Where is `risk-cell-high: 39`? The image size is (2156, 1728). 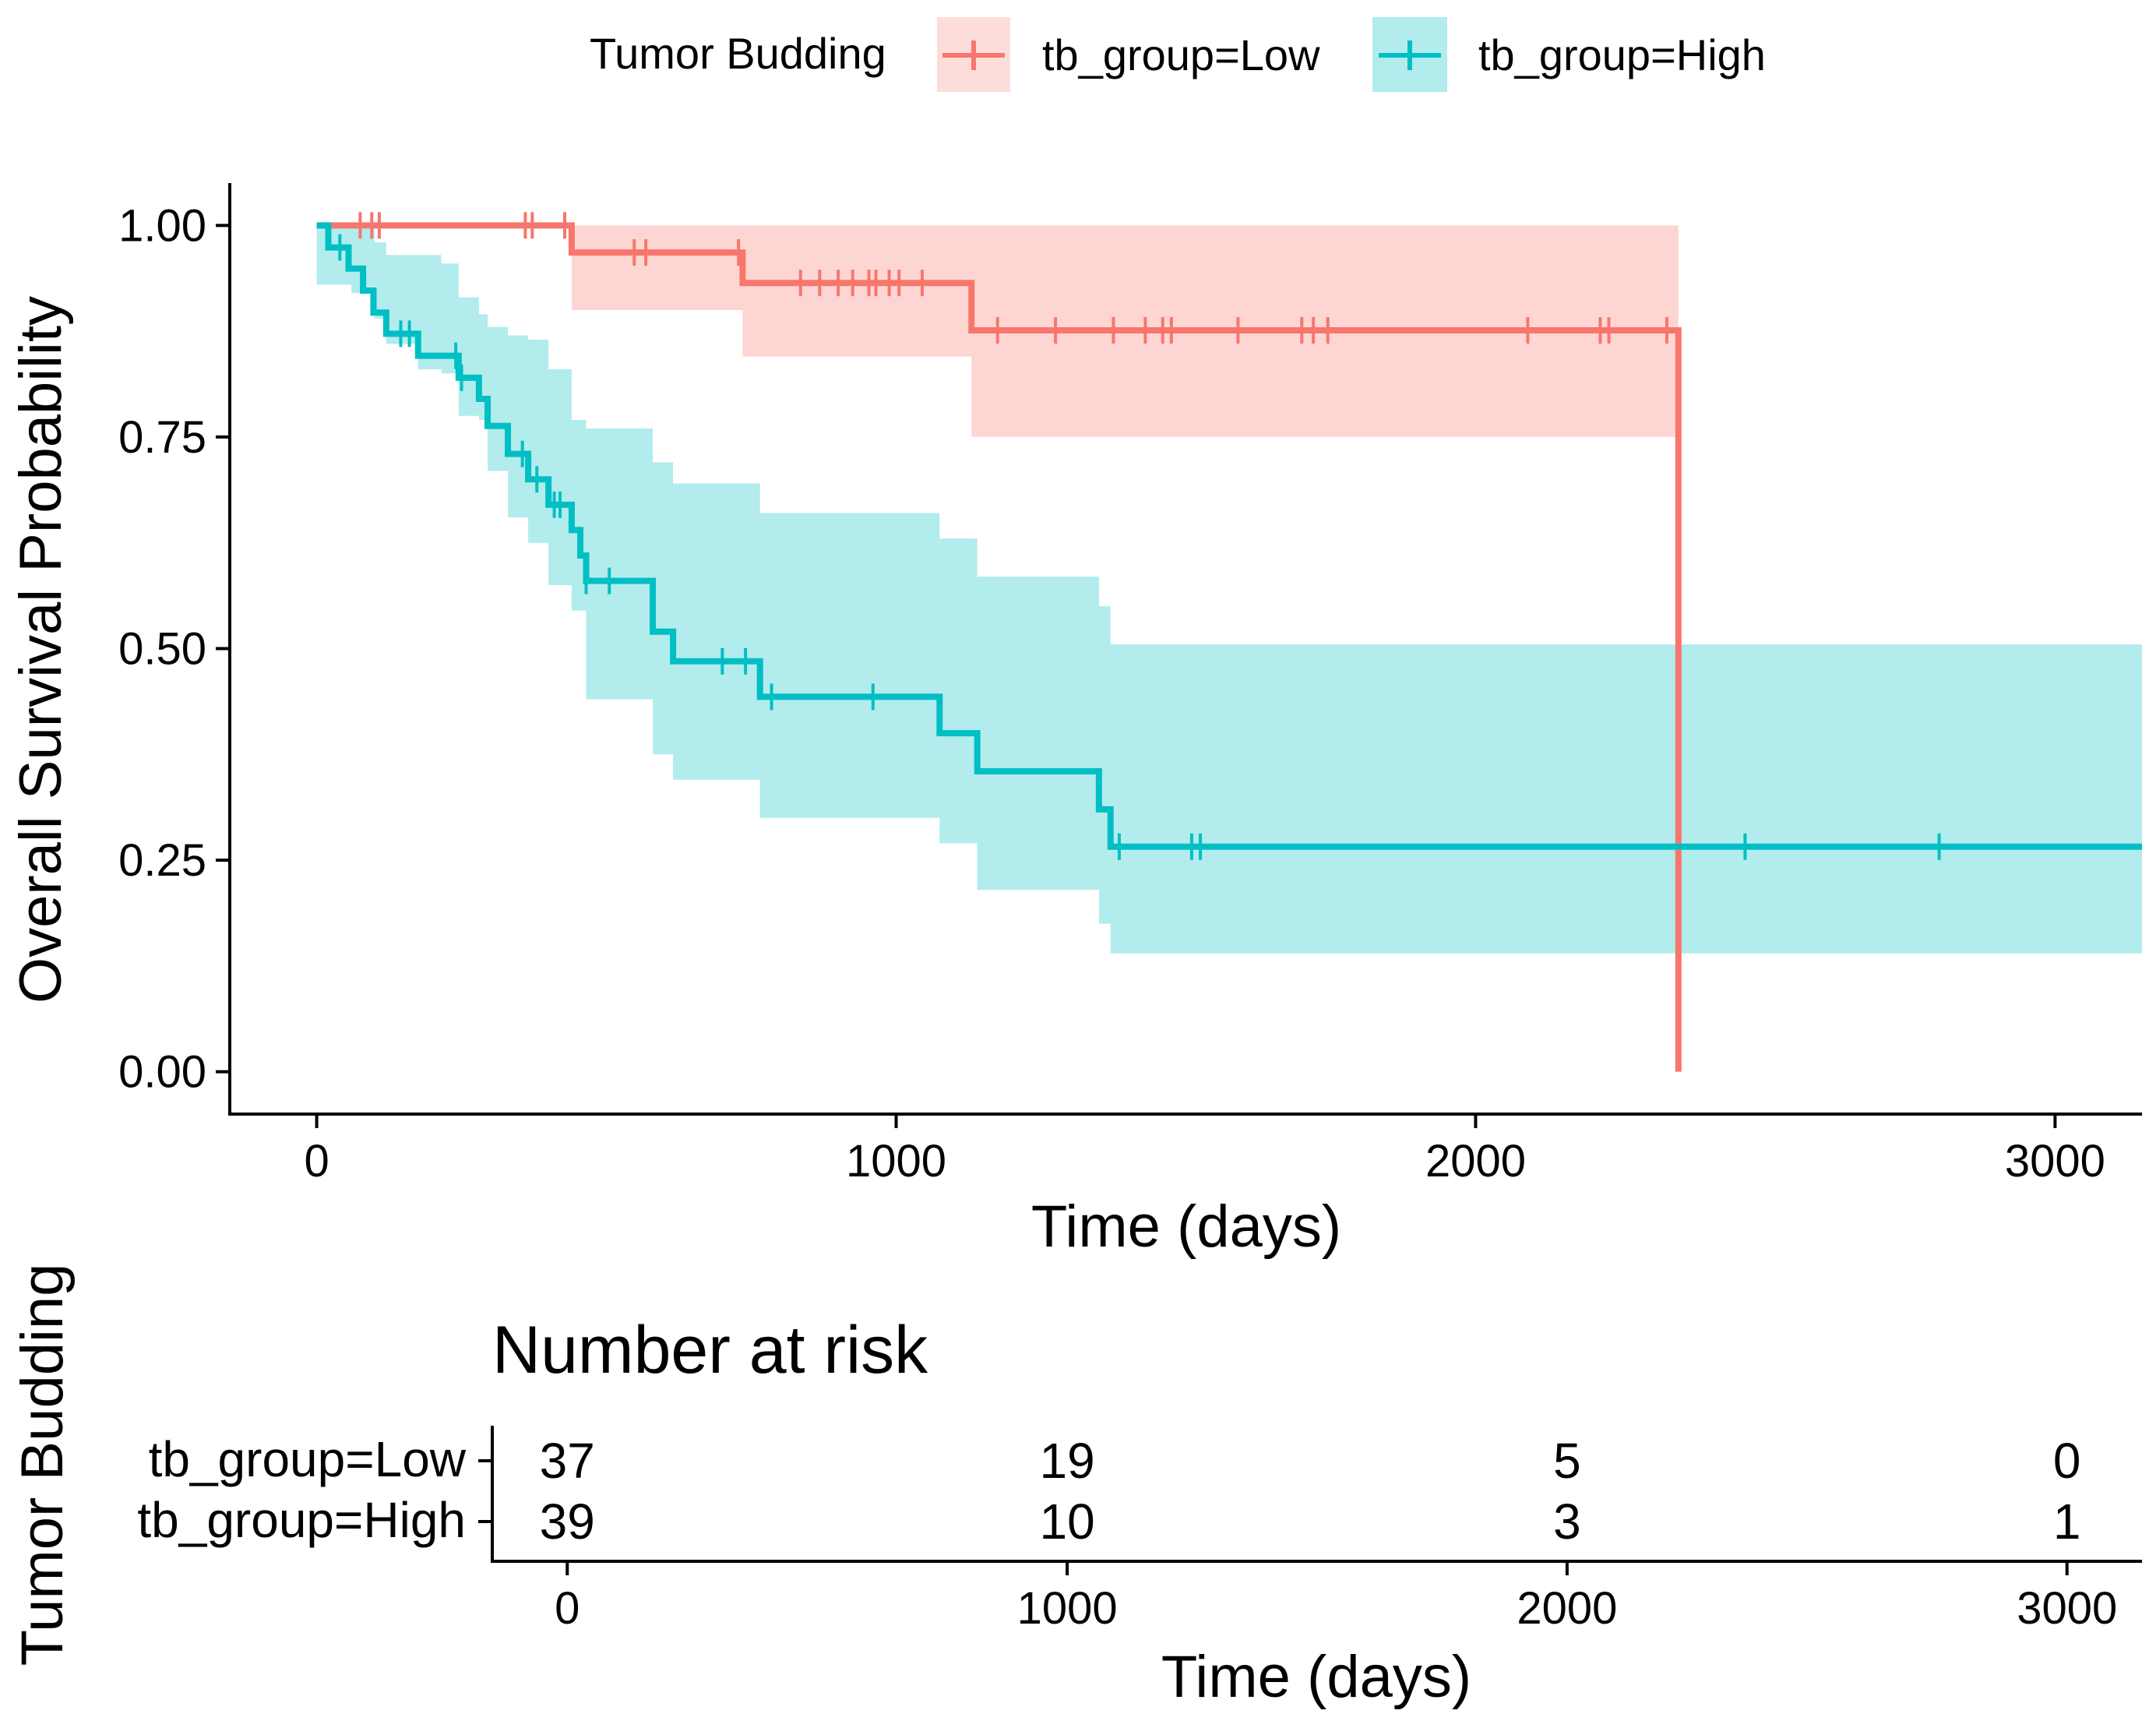 risk-cell-high: 39 is located at coordinates (567, 1522).